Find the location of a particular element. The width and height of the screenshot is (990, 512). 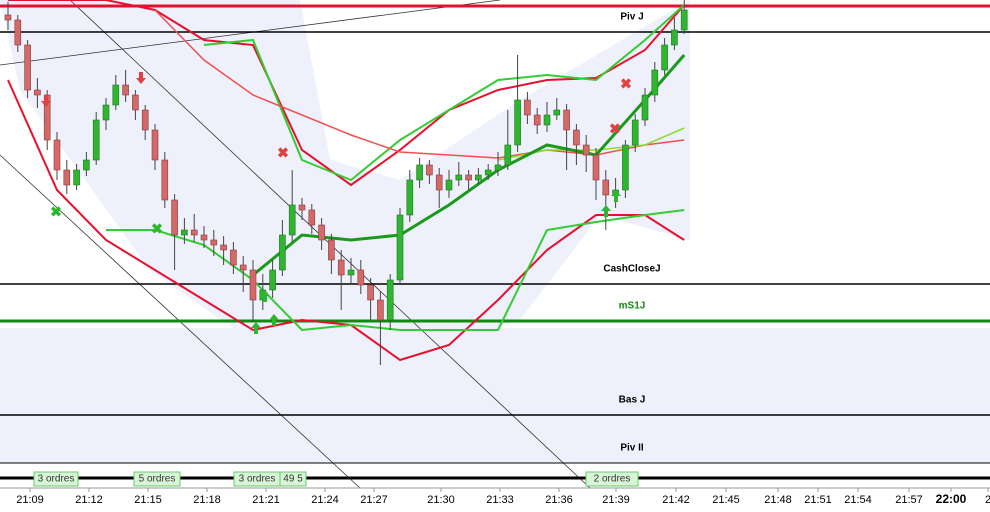

x-tick-label: 22:00 is located at coordinates (951, 499).